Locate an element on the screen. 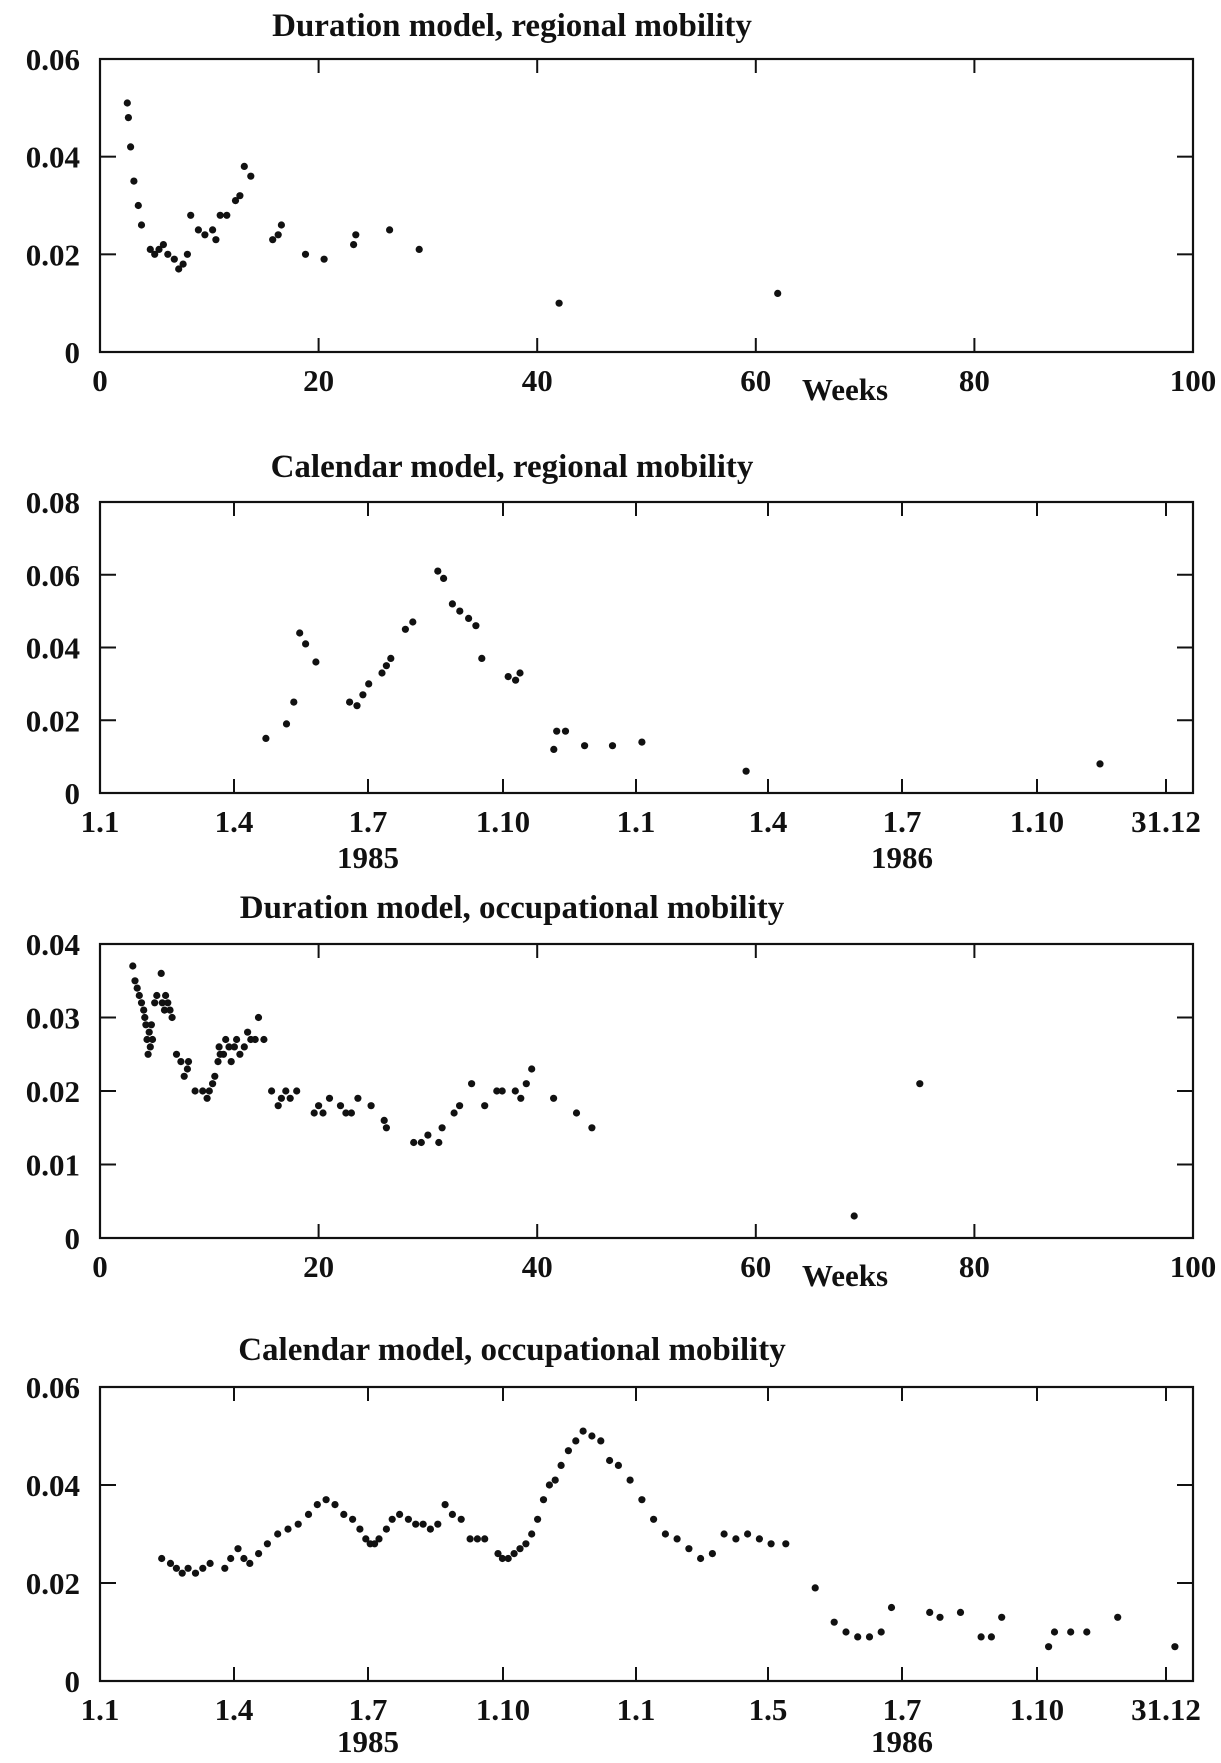 The height and width of the screenshot is (1763, 1221). y-tick-label: 0 is located at coordinates (73, 1681).